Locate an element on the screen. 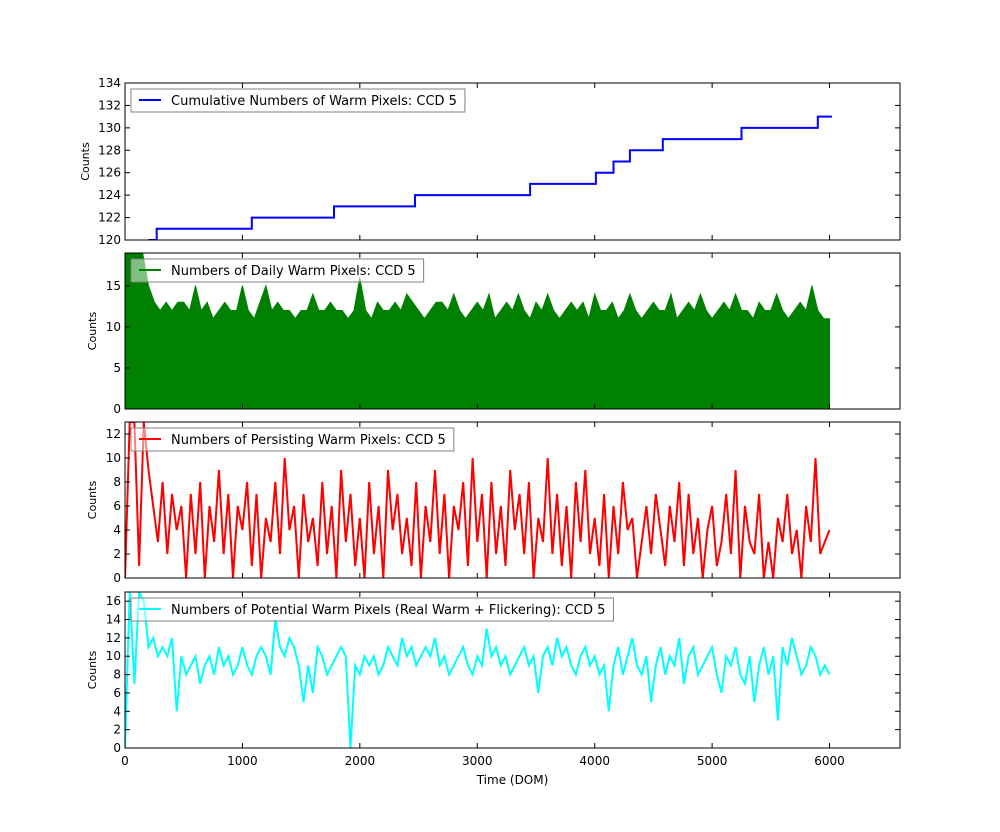 This screenshot has height=832, width=1000. legend: Numbers of Daily Warm Pixels: CCD 5 is located at coordinates (277, 270).